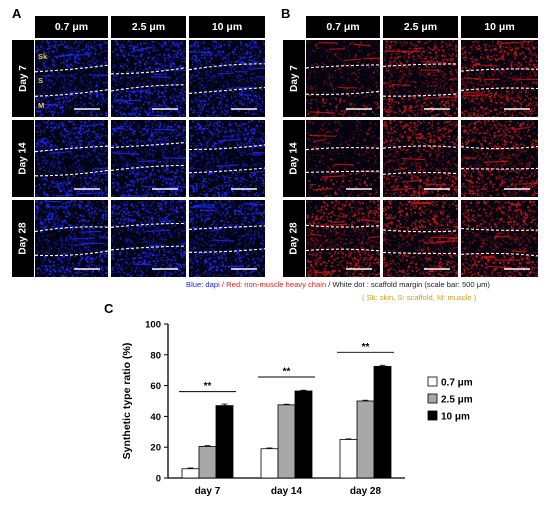  I want to click on panel-b-letter: B, so click(286, 13).